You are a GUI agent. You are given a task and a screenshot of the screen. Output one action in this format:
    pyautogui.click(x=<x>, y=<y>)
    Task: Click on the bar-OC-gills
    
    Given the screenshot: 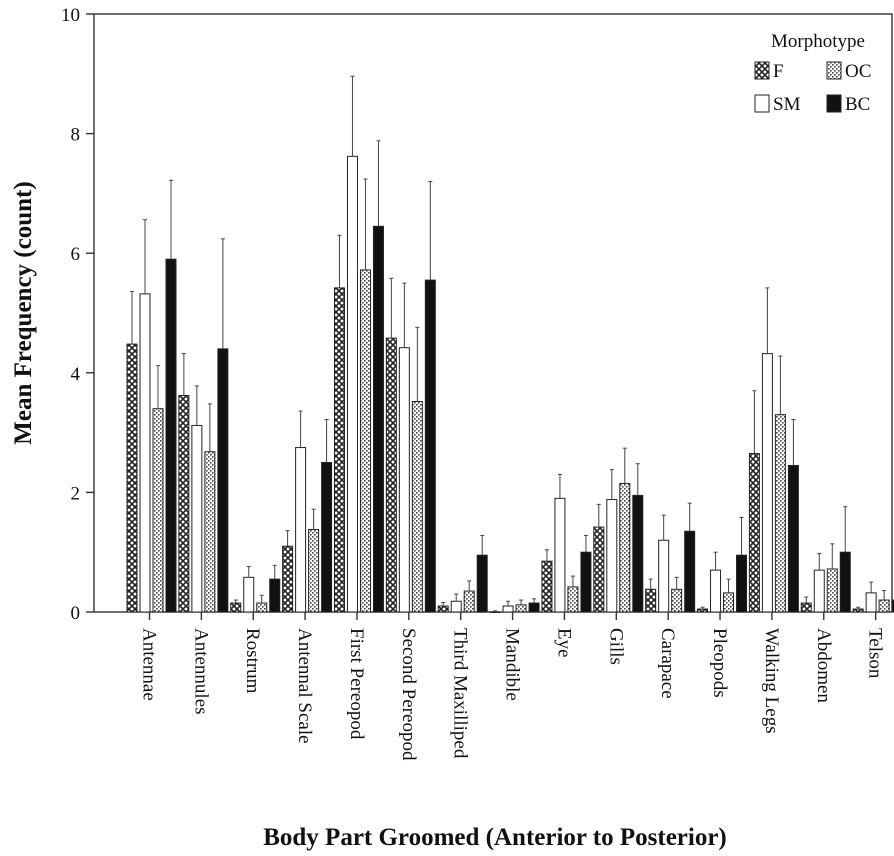 What is the action you would take?
    pyautogui.click(x=625, y=547)
    